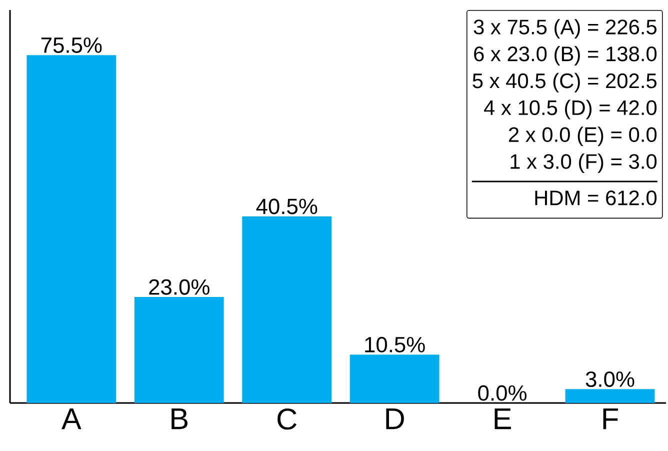  What do you see at coordinates (71, 45) in the screenshot?
I see `data-label: 75.5%` at bounding box center [71, 45].